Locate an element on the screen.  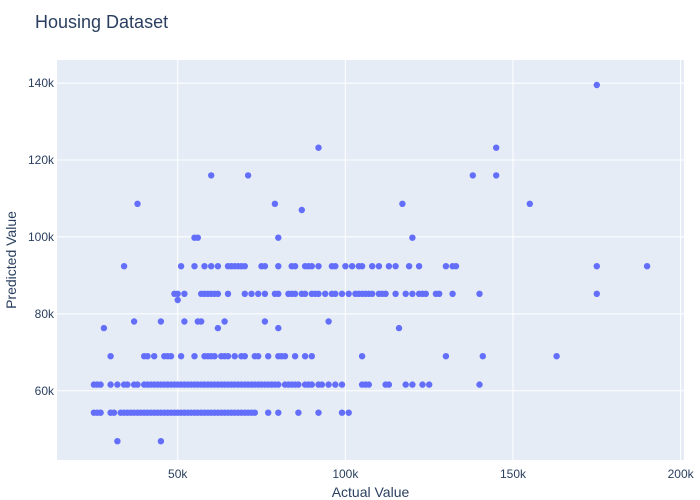
y-axis-title: Predicted Value is located at coordinates (11, 260).